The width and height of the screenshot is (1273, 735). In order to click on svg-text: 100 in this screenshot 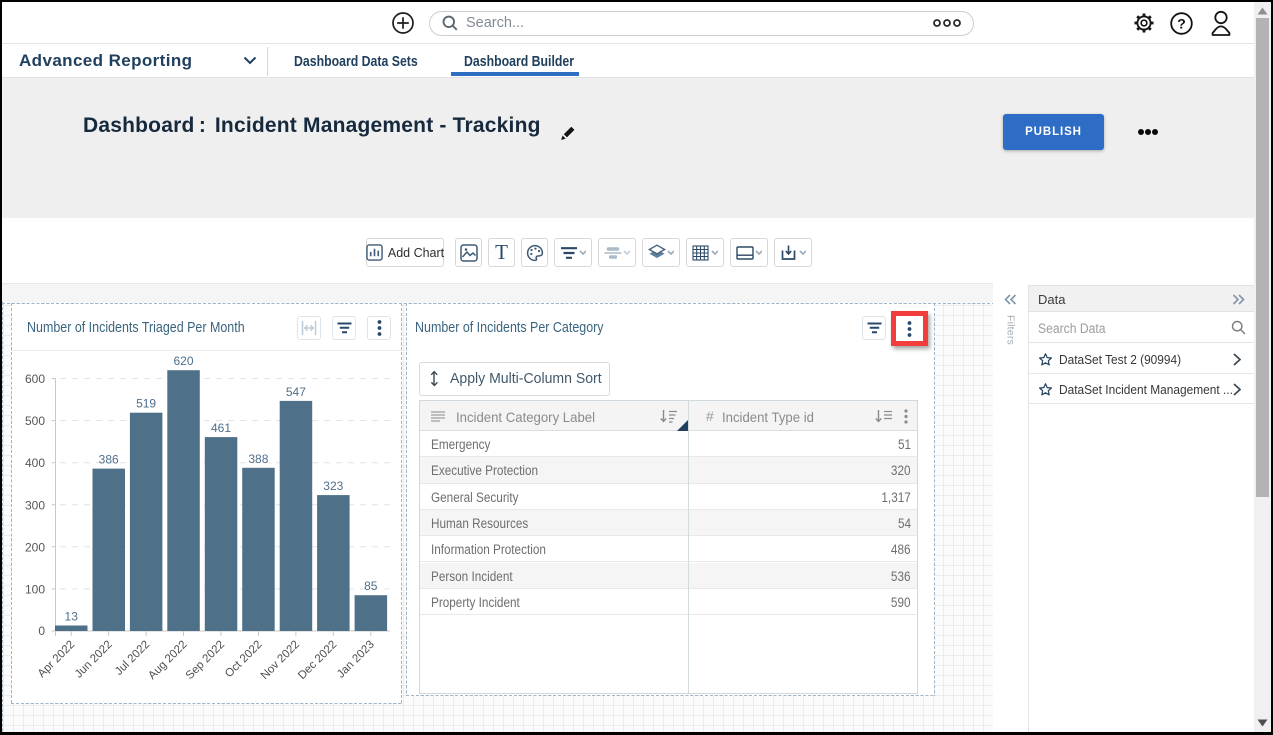, I will do `click(35, 589)`.